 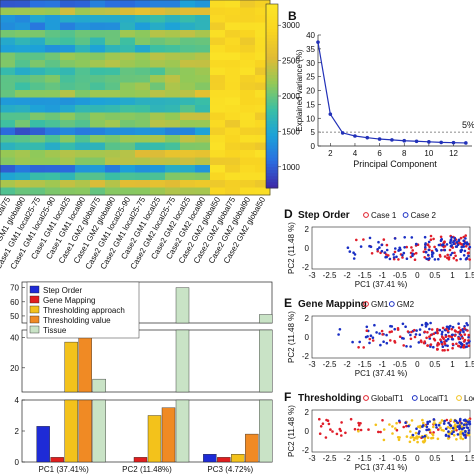 What do you see at coordinates (381, 373) in the screenshot?
I see `scatter-x-axis-label: PC1 (37.41 %)` at bounding box center [381, 373].